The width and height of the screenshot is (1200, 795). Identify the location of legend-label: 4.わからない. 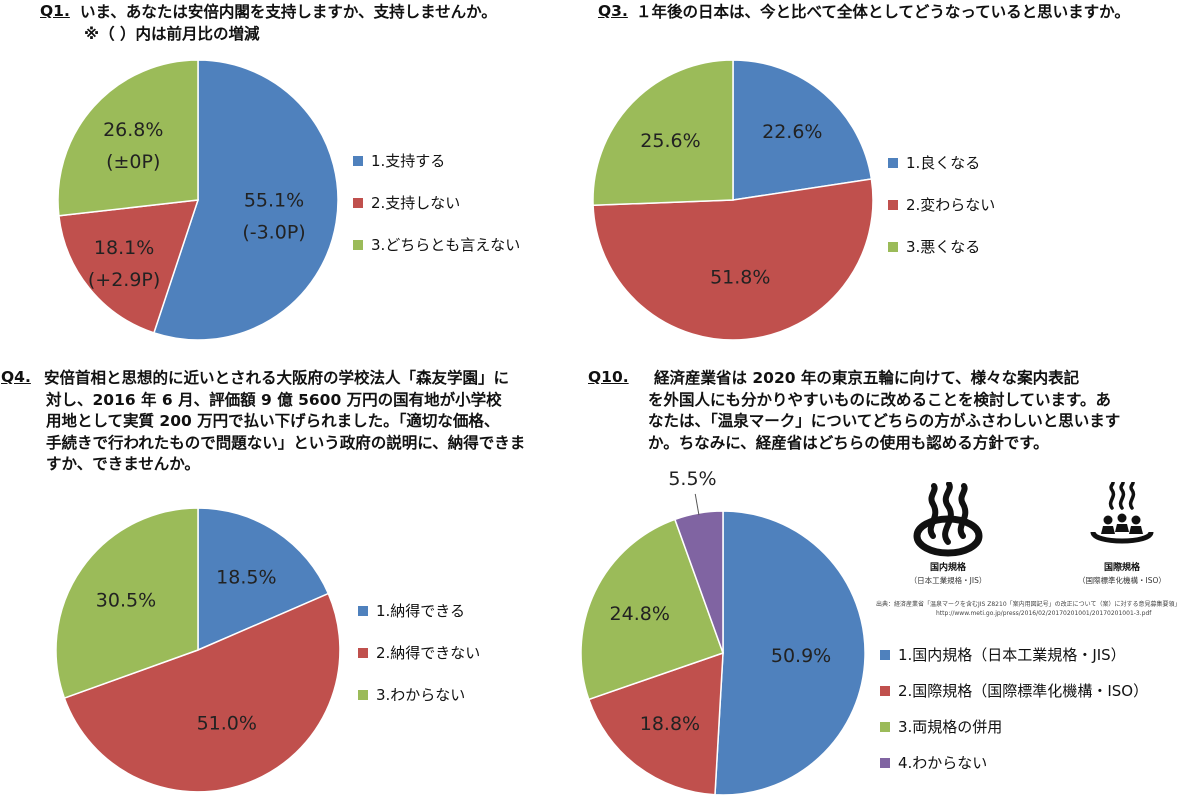
(943, 763).